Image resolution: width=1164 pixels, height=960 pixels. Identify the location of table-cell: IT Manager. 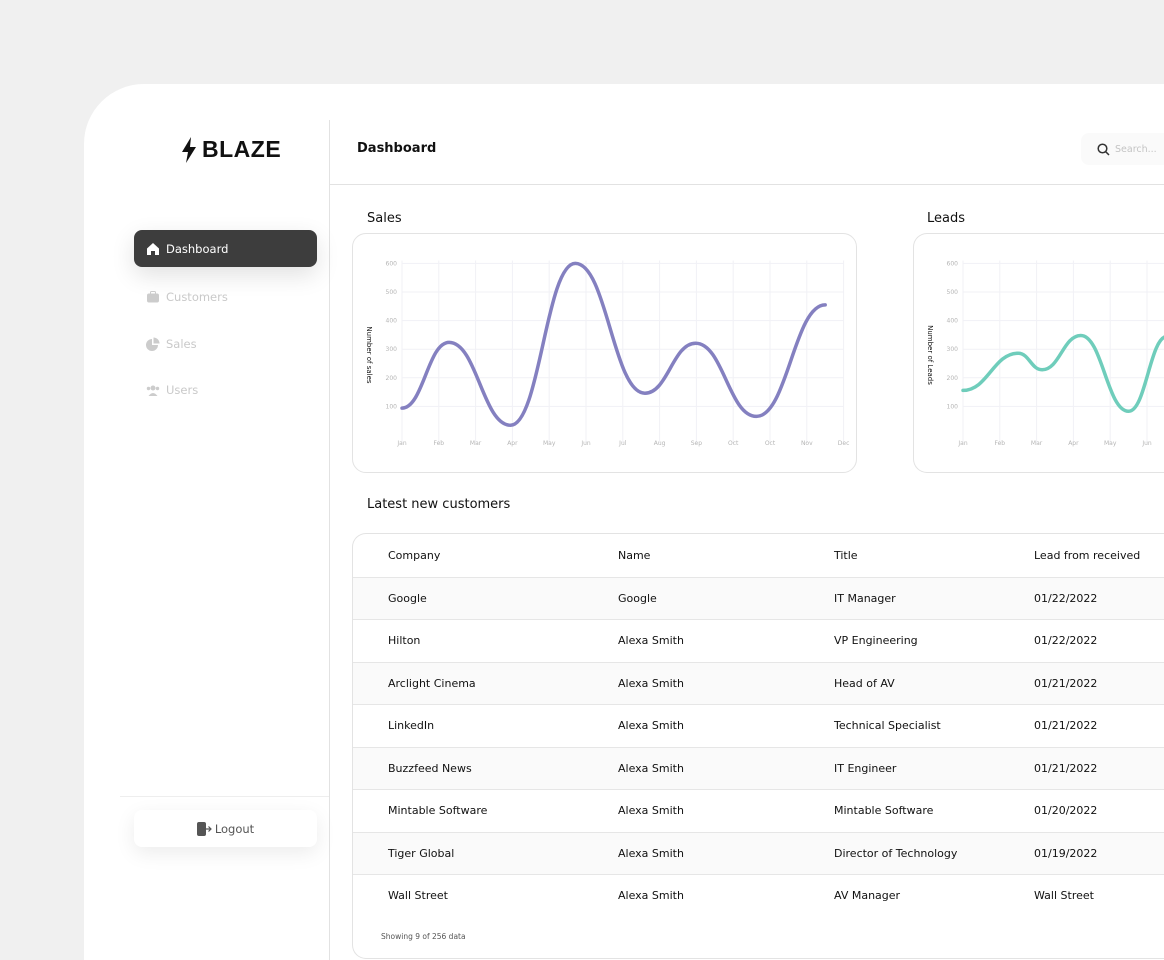
(865, 598).